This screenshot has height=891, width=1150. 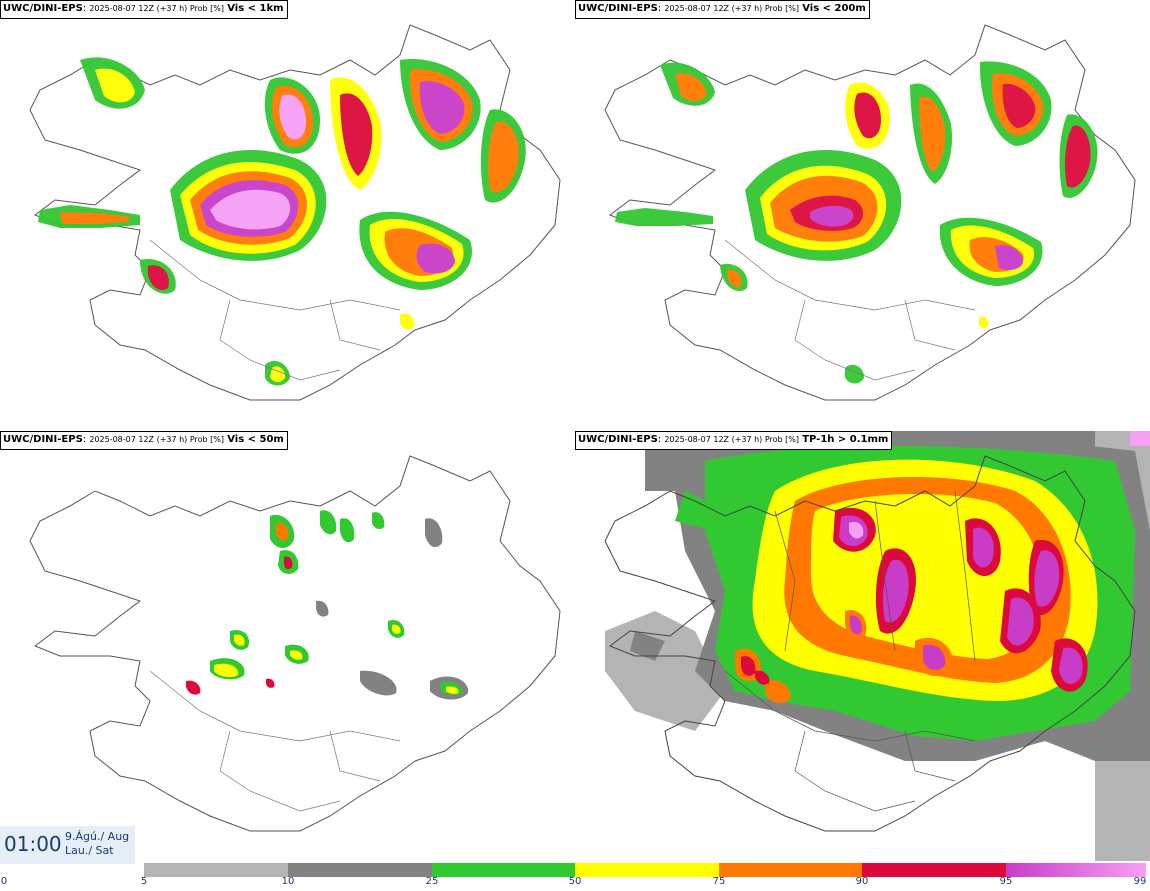 I want to click on variable-name: Vis < 50m, so click(x=255, y=439).